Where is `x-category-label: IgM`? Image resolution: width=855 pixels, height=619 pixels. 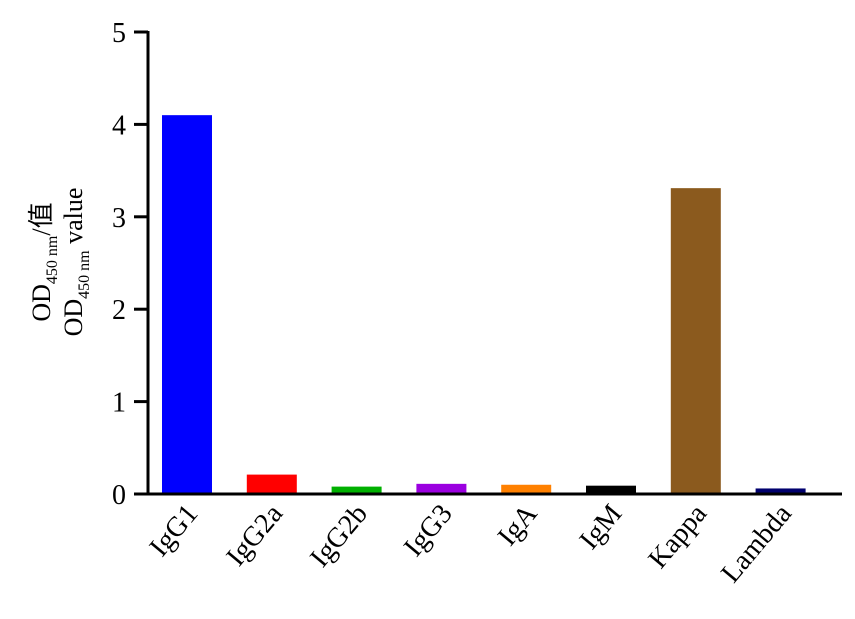
x-category-label: IgM is located at coordinates (601, 527).